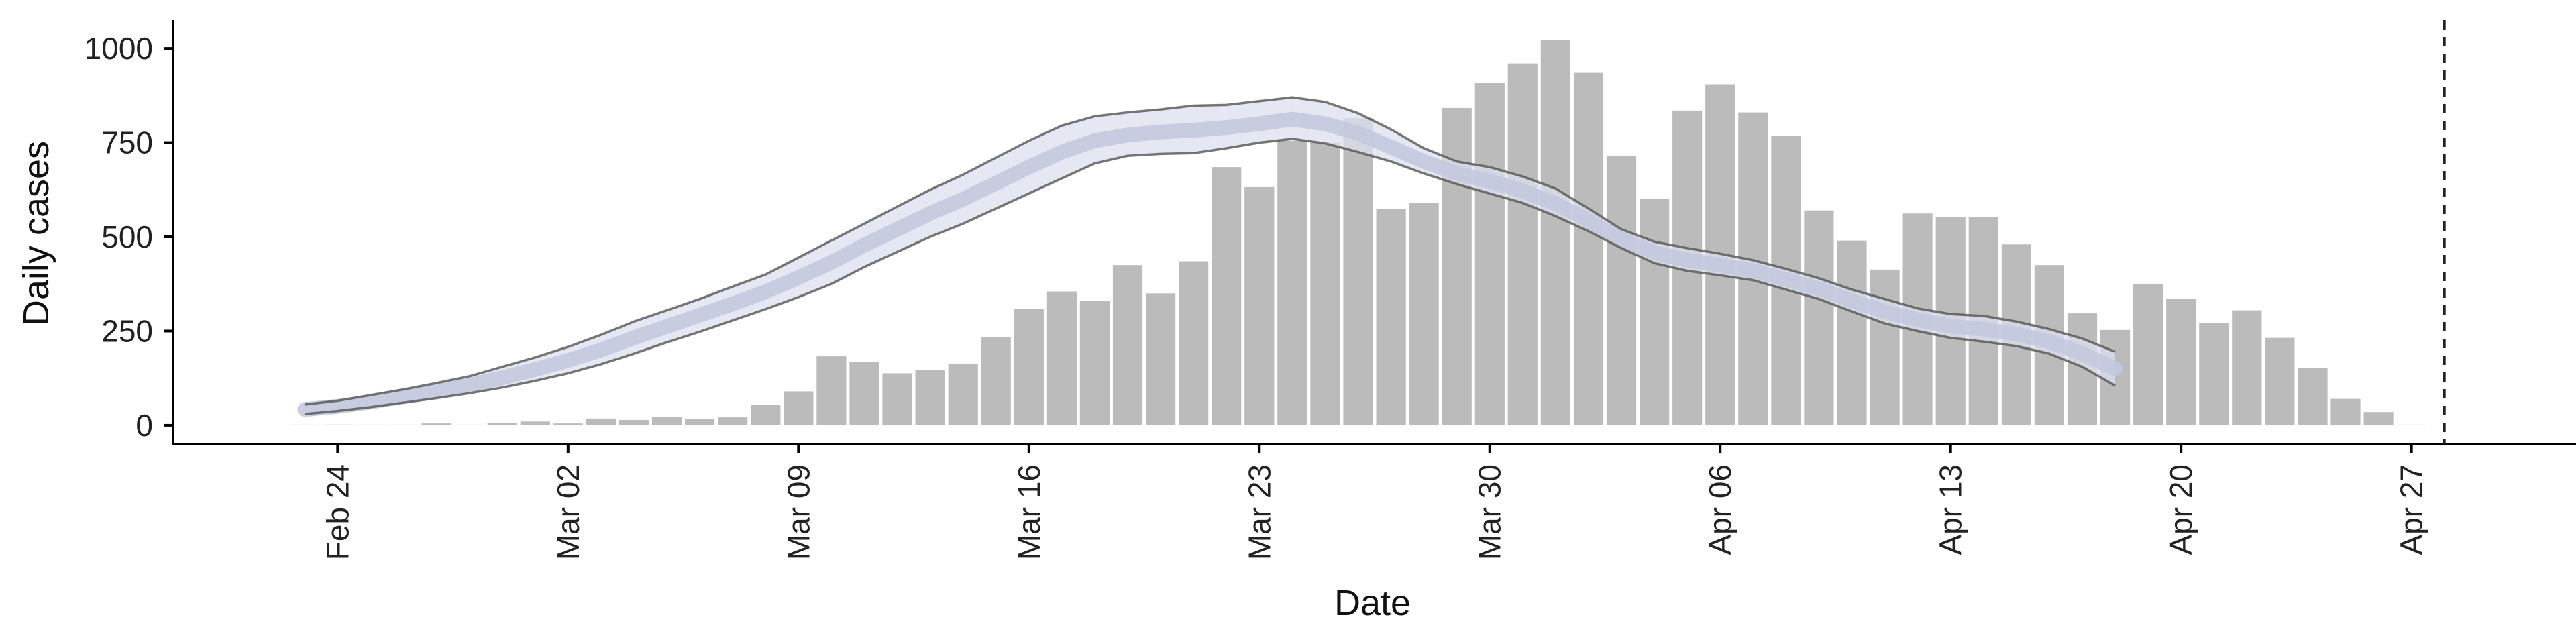 The image size is (2576, 644). What do you see at coordinates (127, 330) in the screenshot?
I see `y-tick-label: 250` at bounding box center [127, 330].